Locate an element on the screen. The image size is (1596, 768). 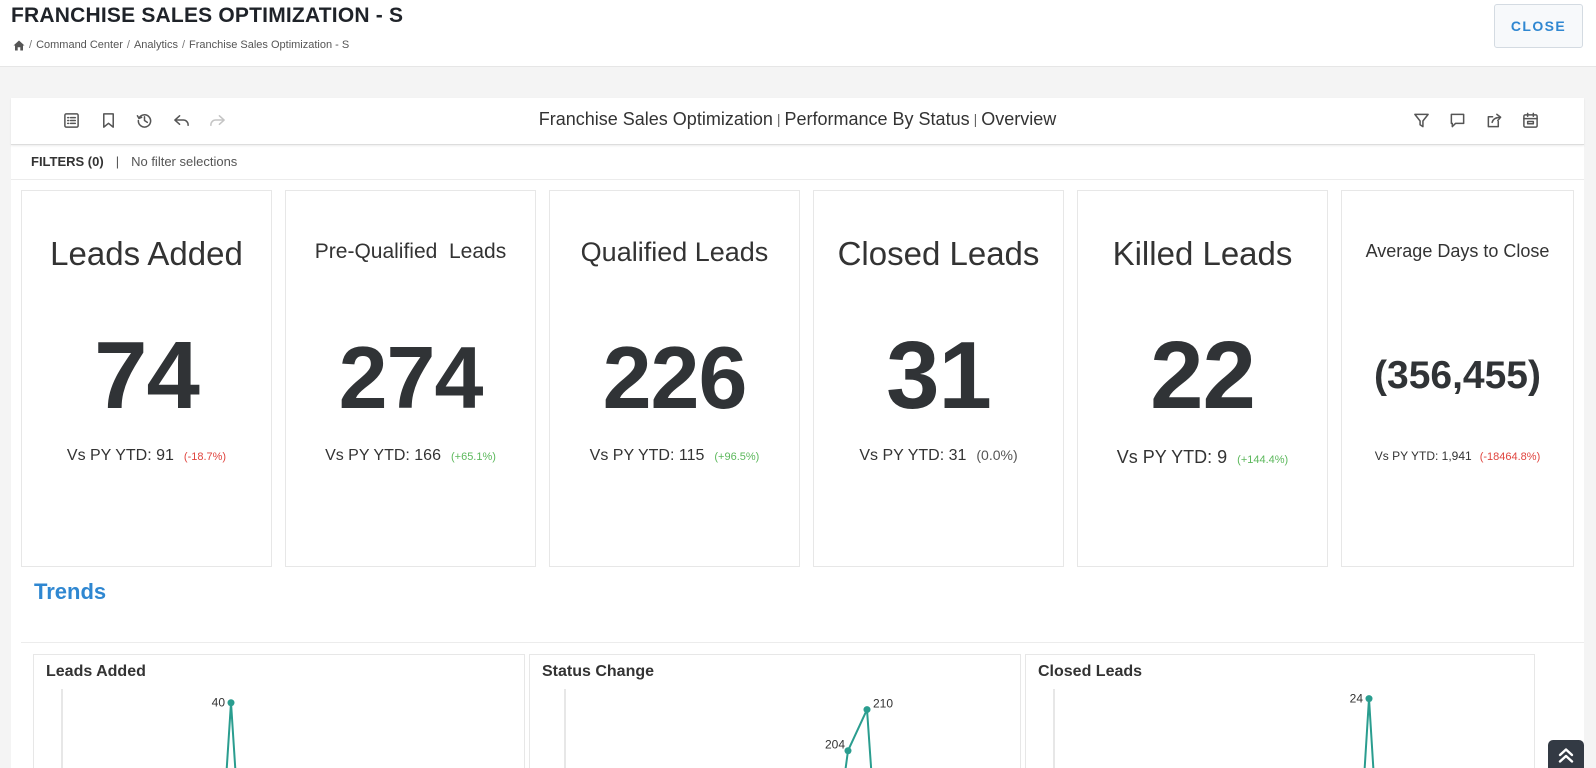
kpi-card-leads-added: Leads Added 74 Vs PY YTD: 91 (-18.7%) is located at coordinates (146, 378).